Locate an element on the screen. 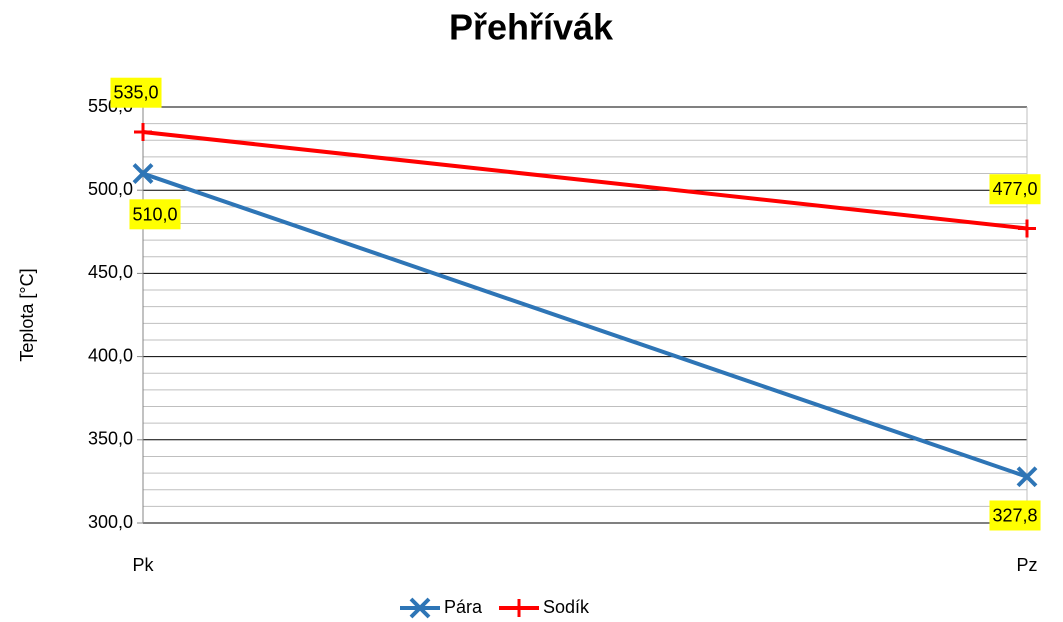  data-label-text: 510,0 is located at coordinates (154, 214).